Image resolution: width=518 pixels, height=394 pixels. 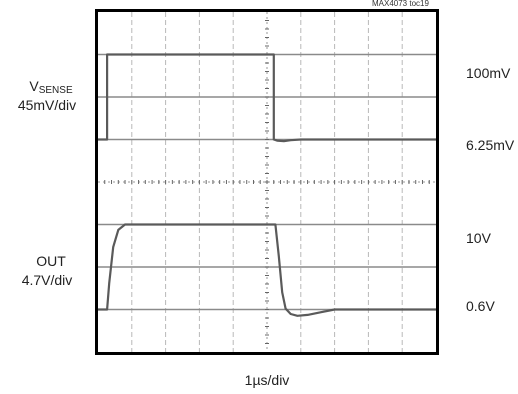 I want to click on vsense-channel-name: VSENSE, so click(x=51, y=87).